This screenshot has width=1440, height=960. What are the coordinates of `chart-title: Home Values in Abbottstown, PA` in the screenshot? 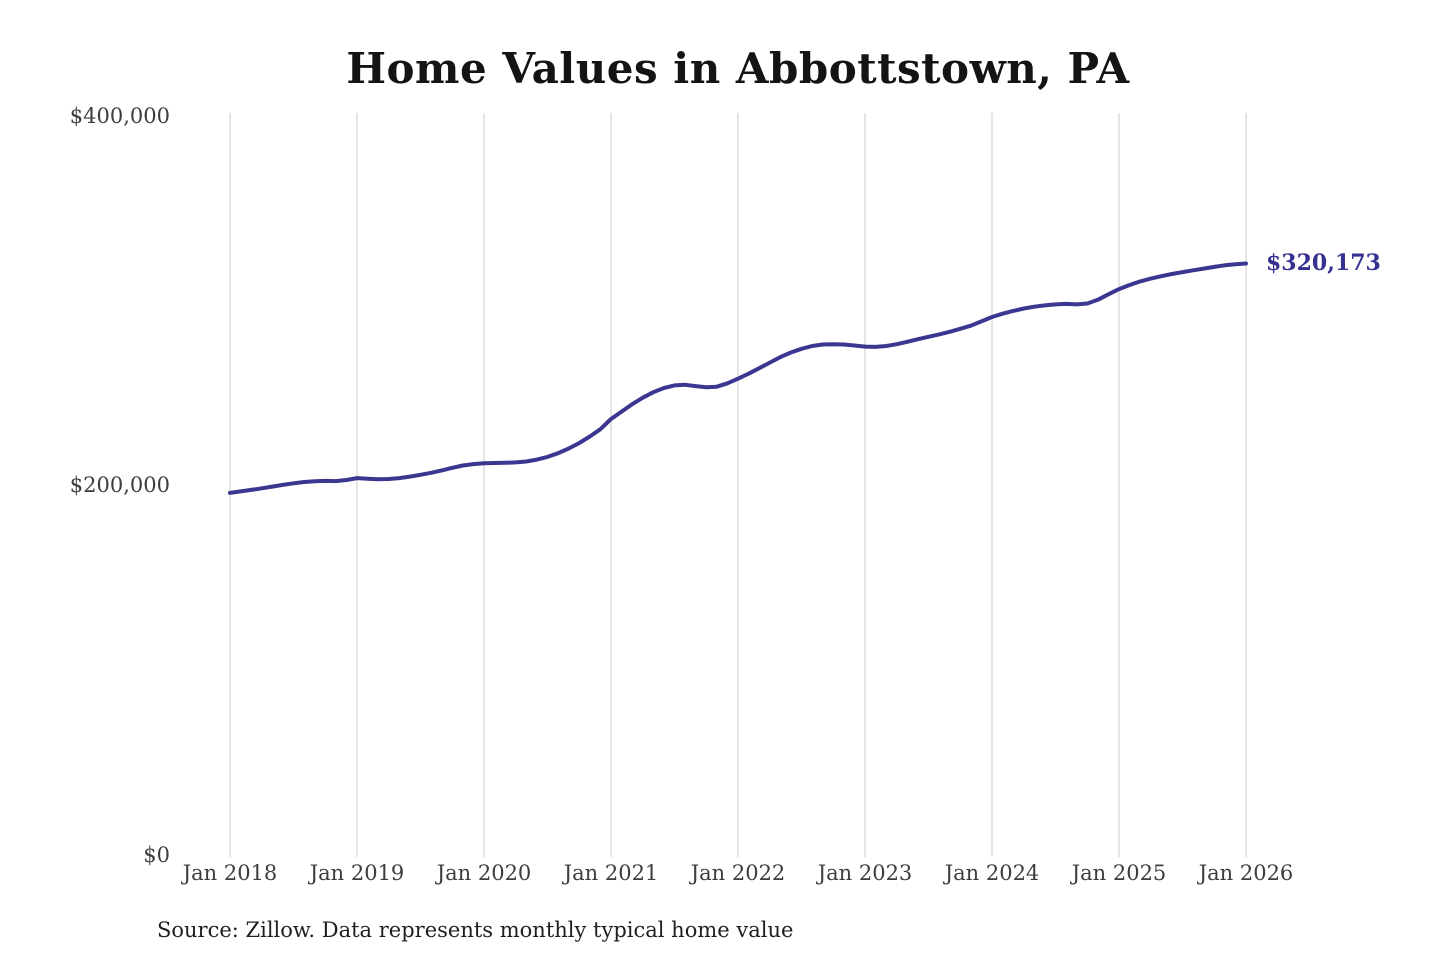 It's located at (738, 68).